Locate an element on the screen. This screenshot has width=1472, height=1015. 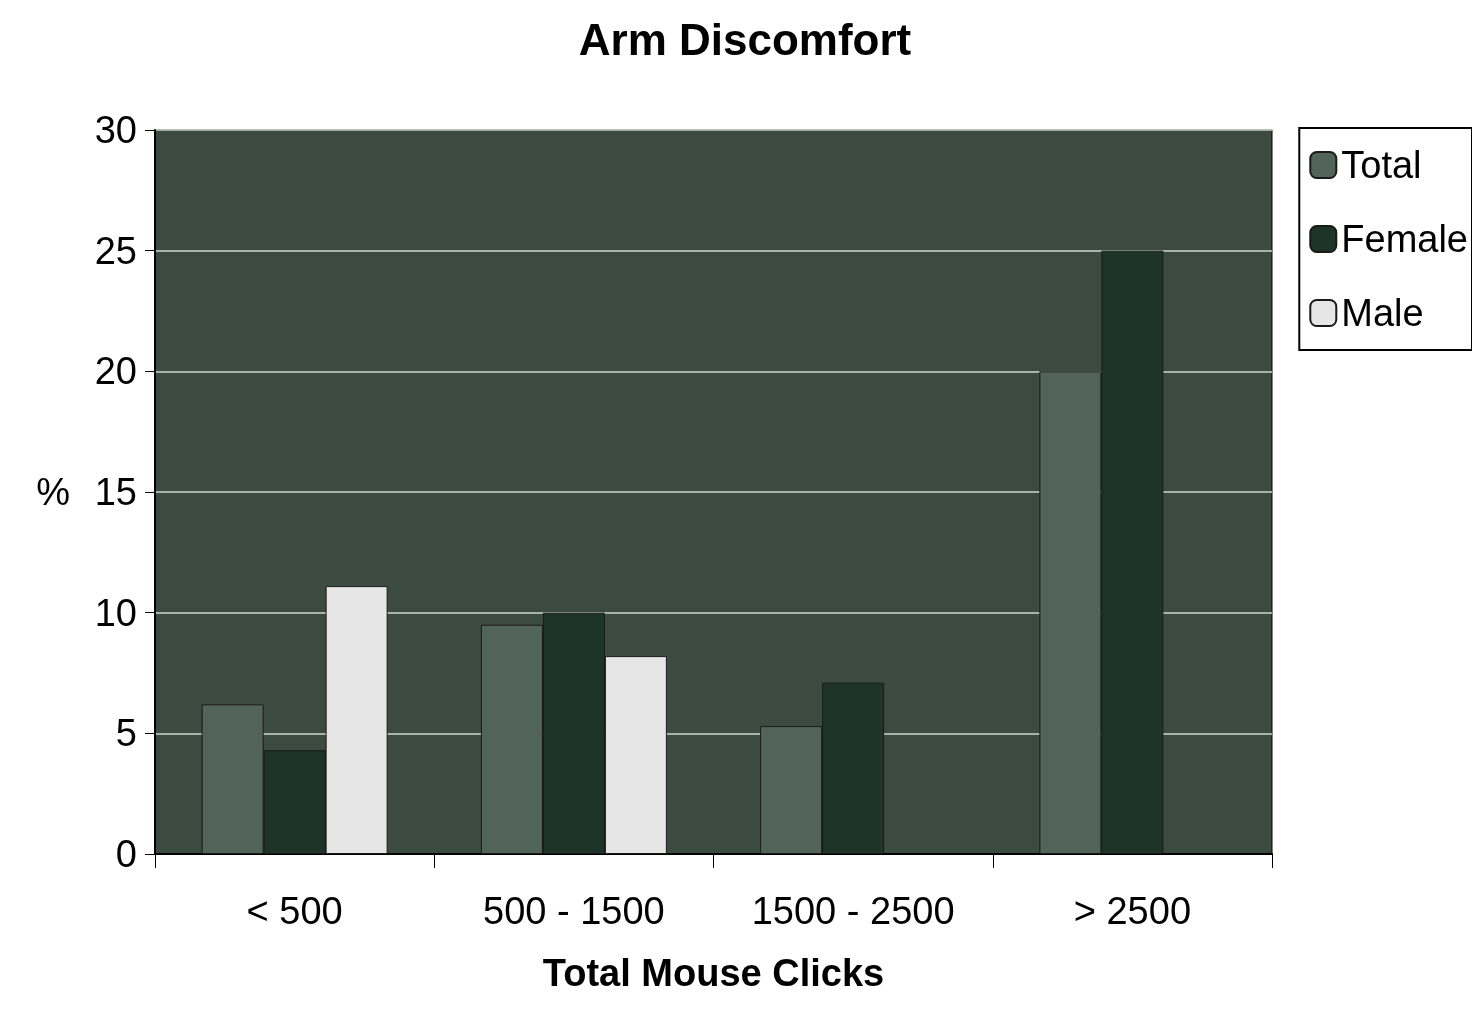
y-tick-label: 20 is located at coordinates (115, 371).